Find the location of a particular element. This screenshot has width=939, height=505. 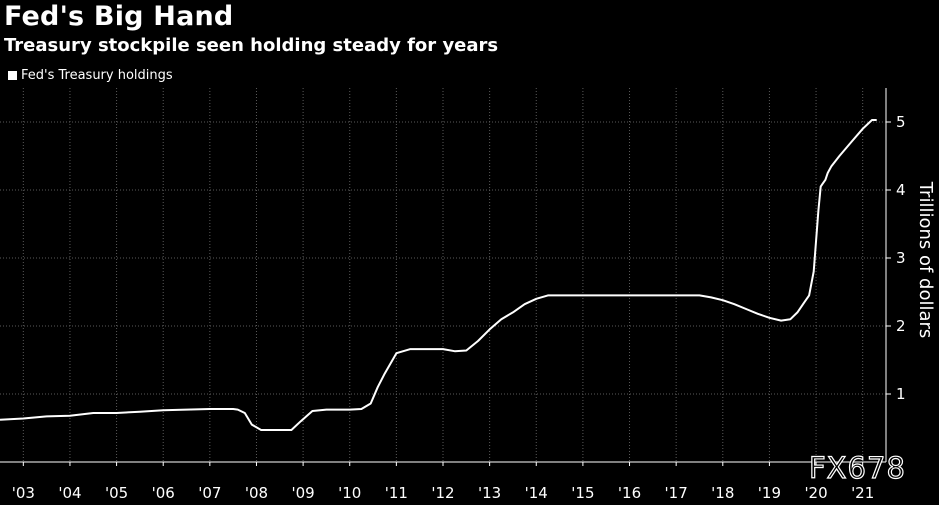

x-tick-label-'06: '06 is located at coordinates (163, 493).